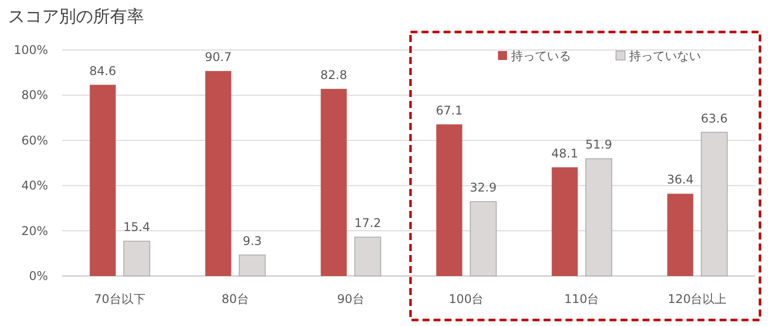 The image size is (768, 326). I want to click on data-label: 82.8, so click(334, 75).